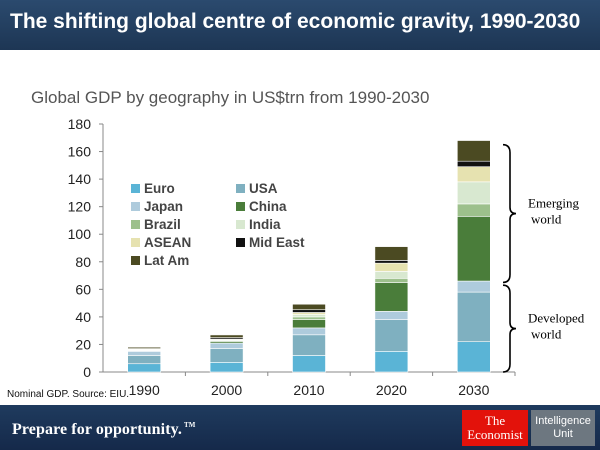 This screenshot has width=600, height=450. Describe the element at coordinates (80, 234) in the screenshot. I see `y-tick-label: 100` at that location.